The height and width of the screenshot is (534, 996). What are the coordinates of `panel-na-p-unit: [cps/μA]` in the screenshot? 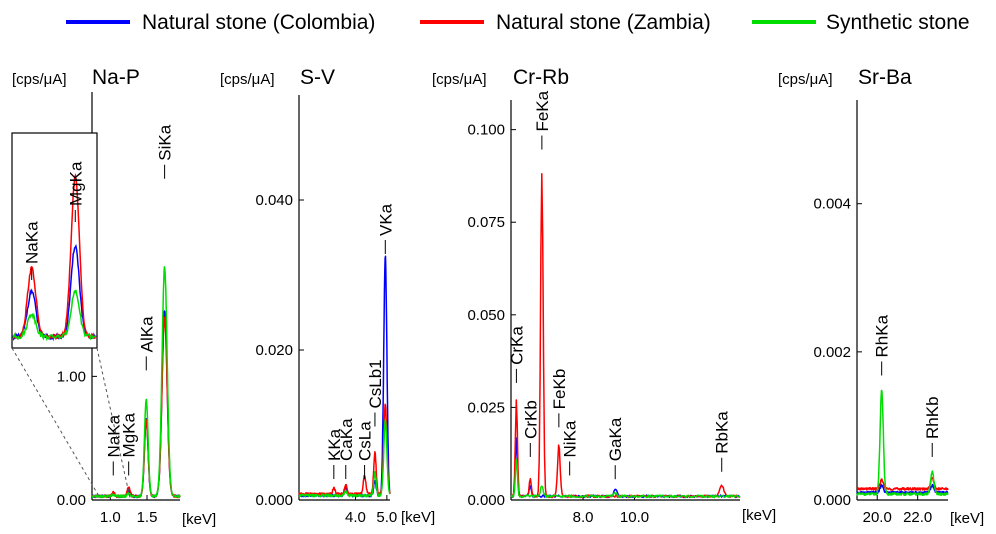 It's located at (39, 79).